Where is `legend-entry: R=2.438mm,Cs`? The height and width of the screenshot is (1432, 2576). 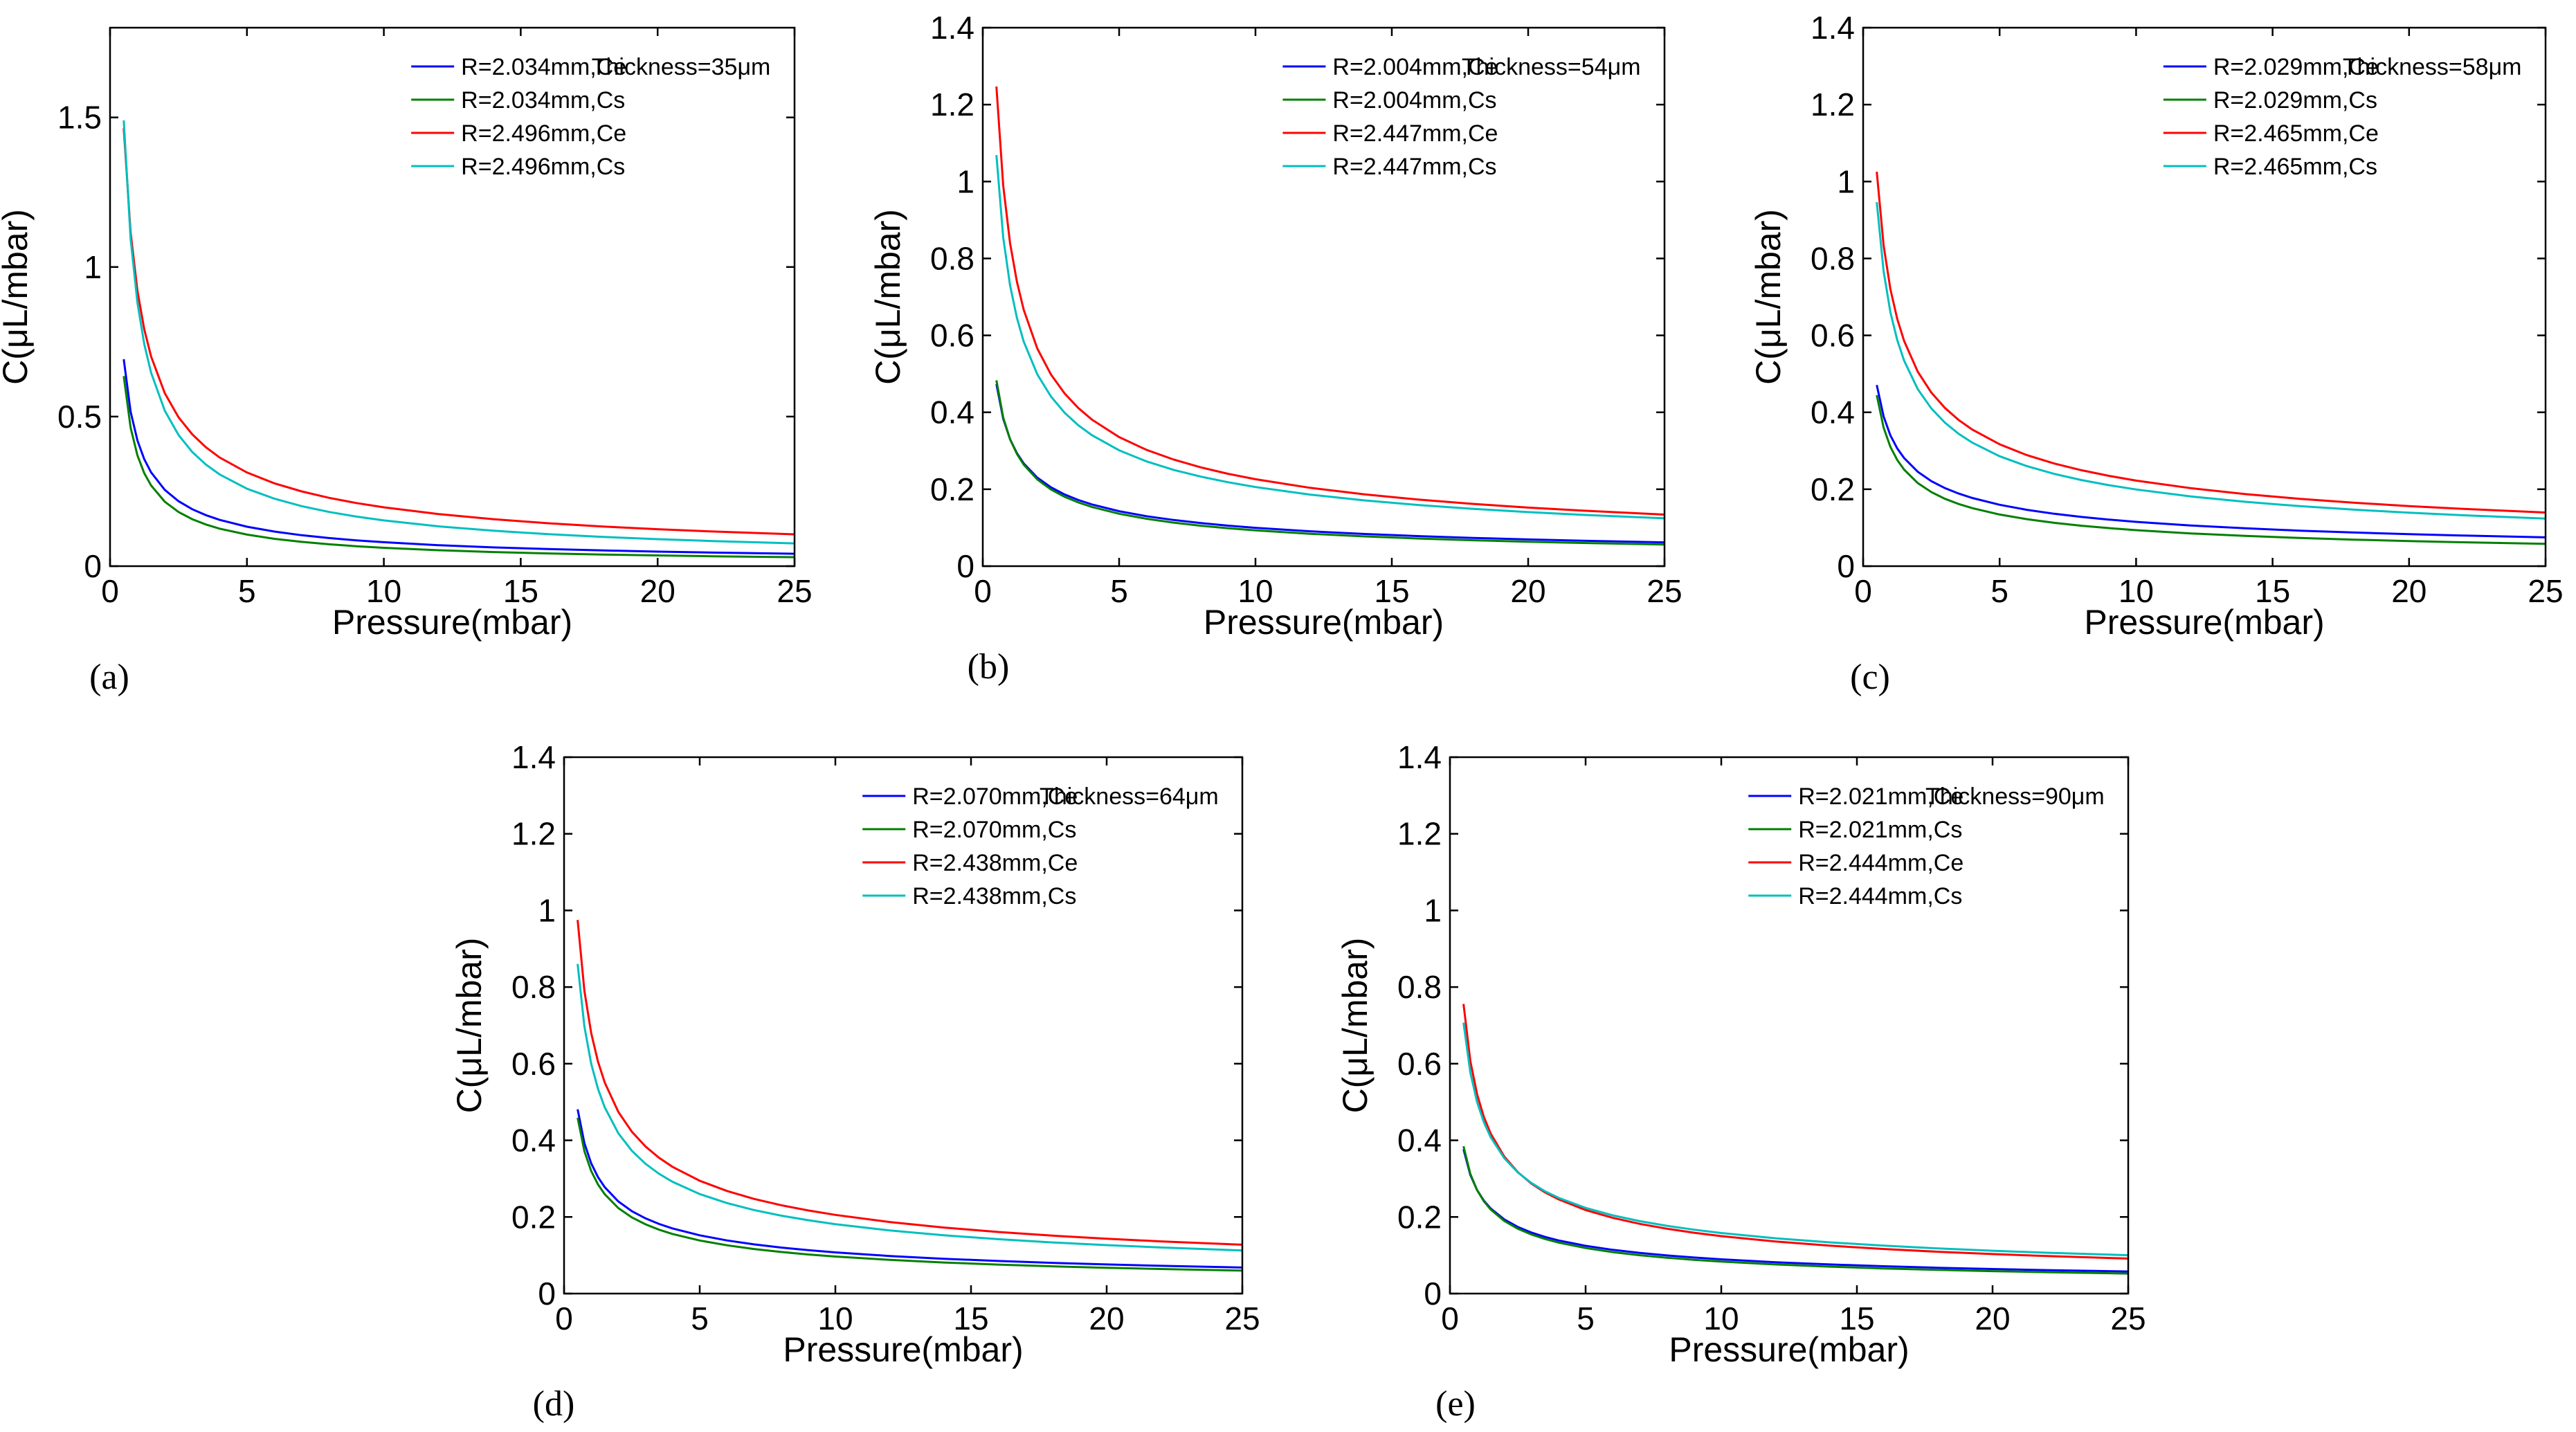 legend-entry: R=2.438mm,Cs is located at coordinates (994, 896).